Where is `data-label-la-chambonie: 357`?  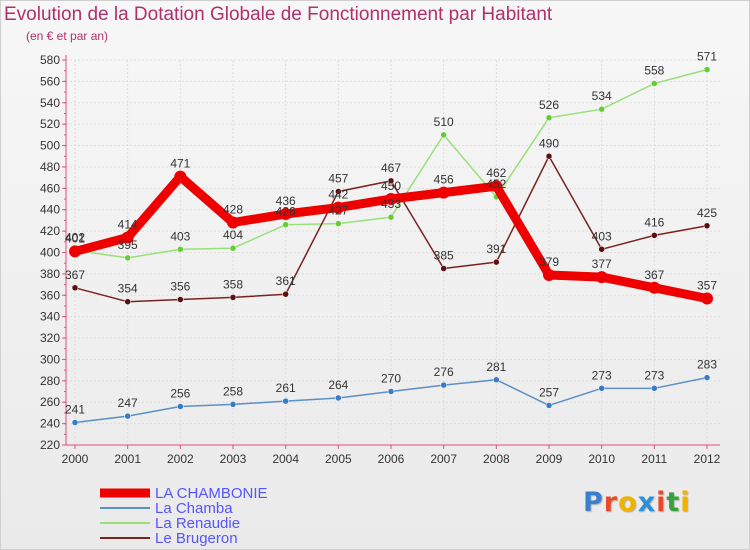 data-label-la-chambonie: 357 is located at coordinates (707, 285).